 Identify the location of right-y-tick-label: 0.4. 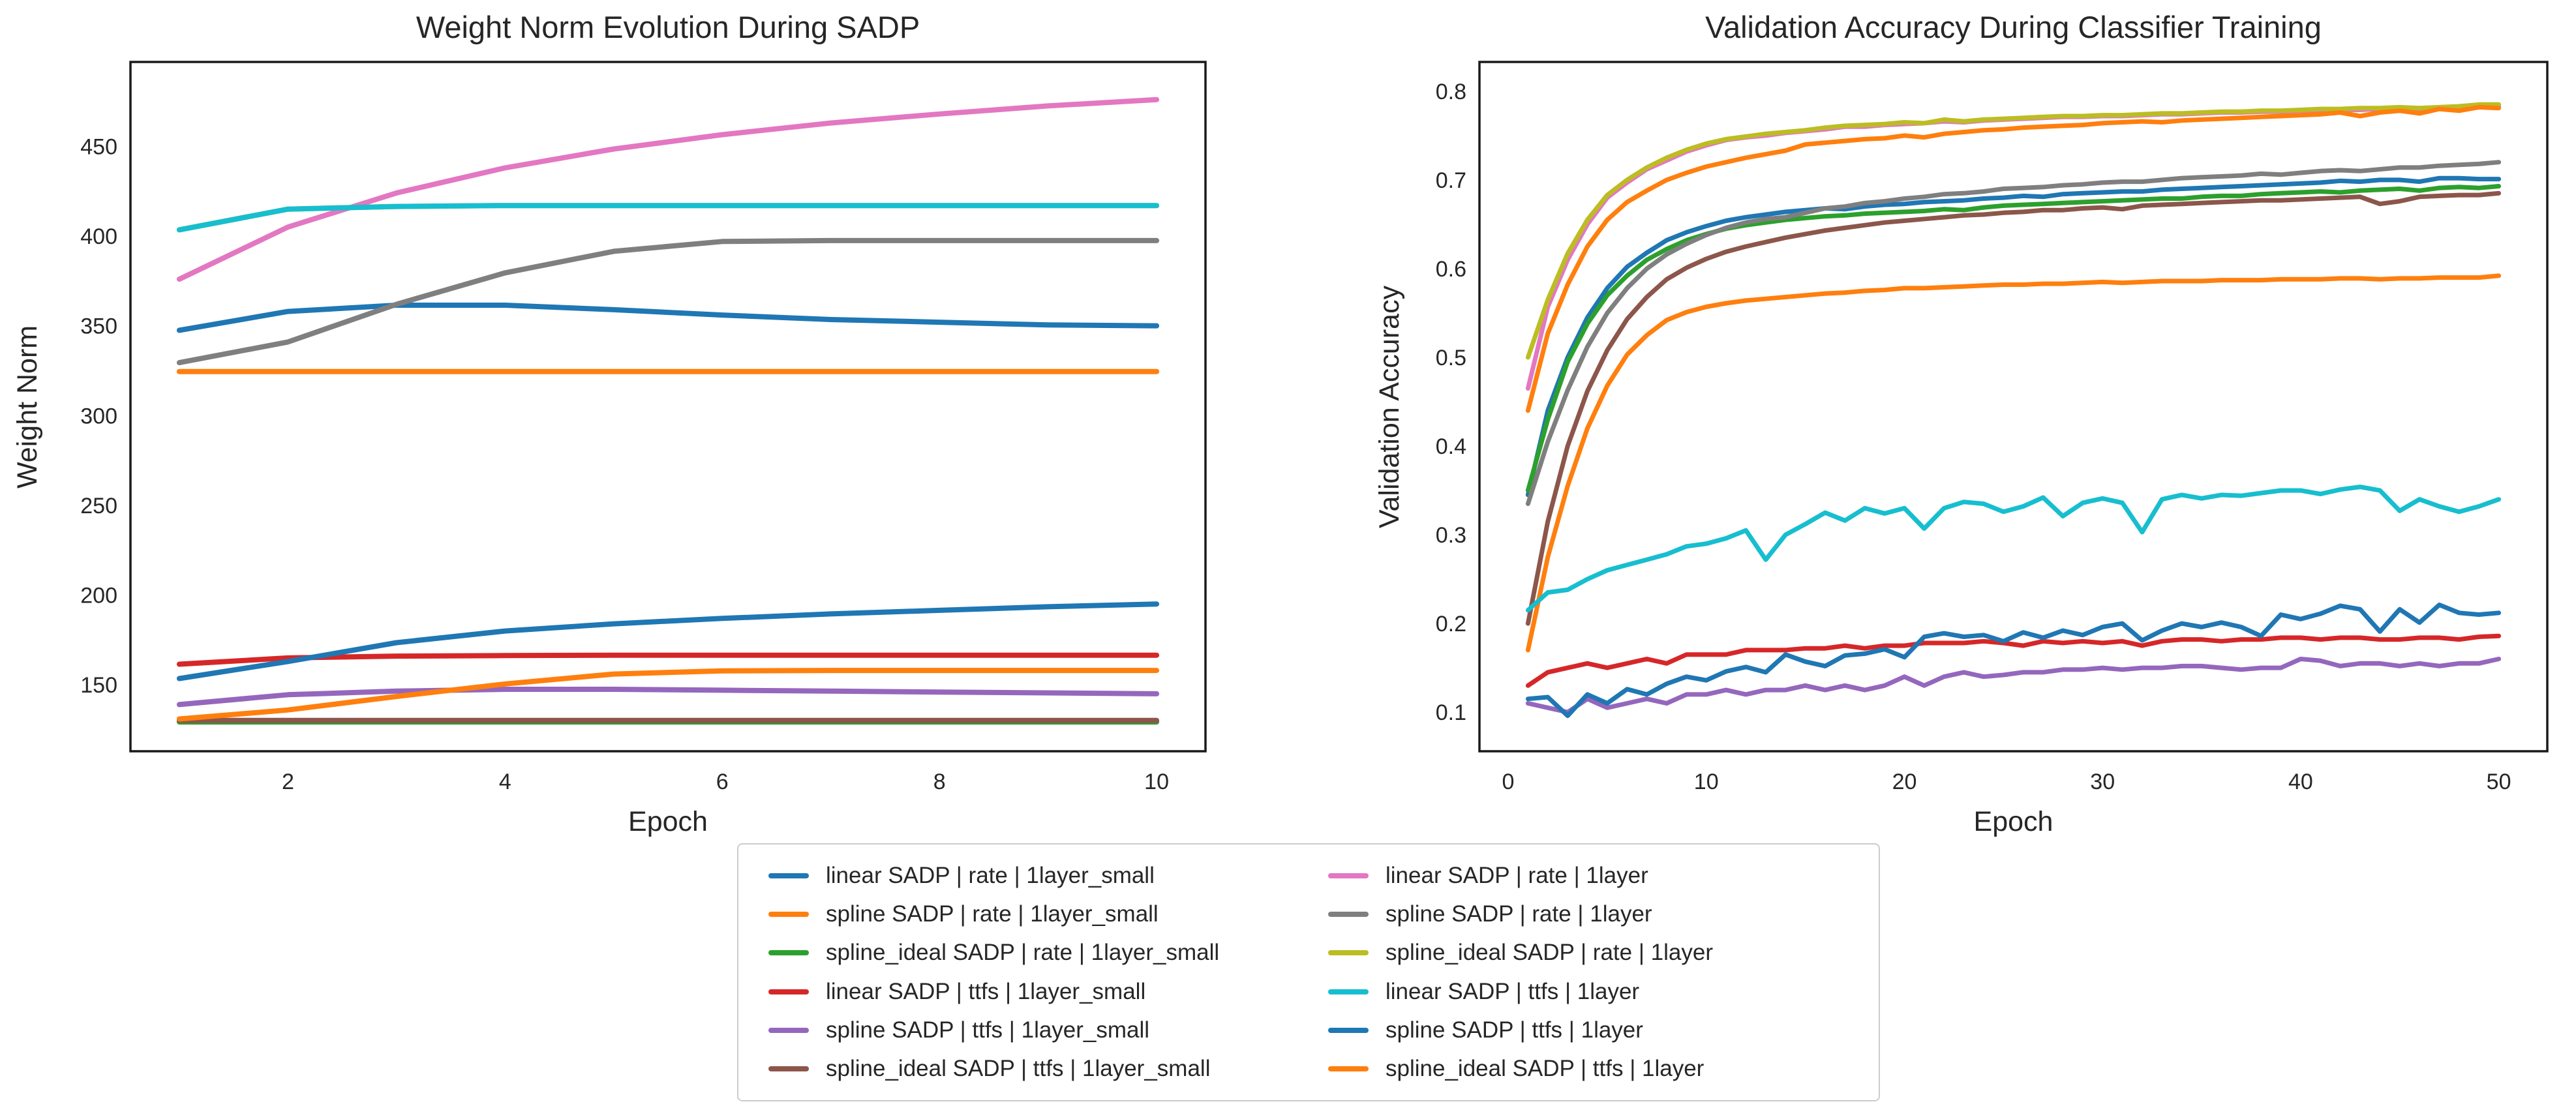
(1451, 446).